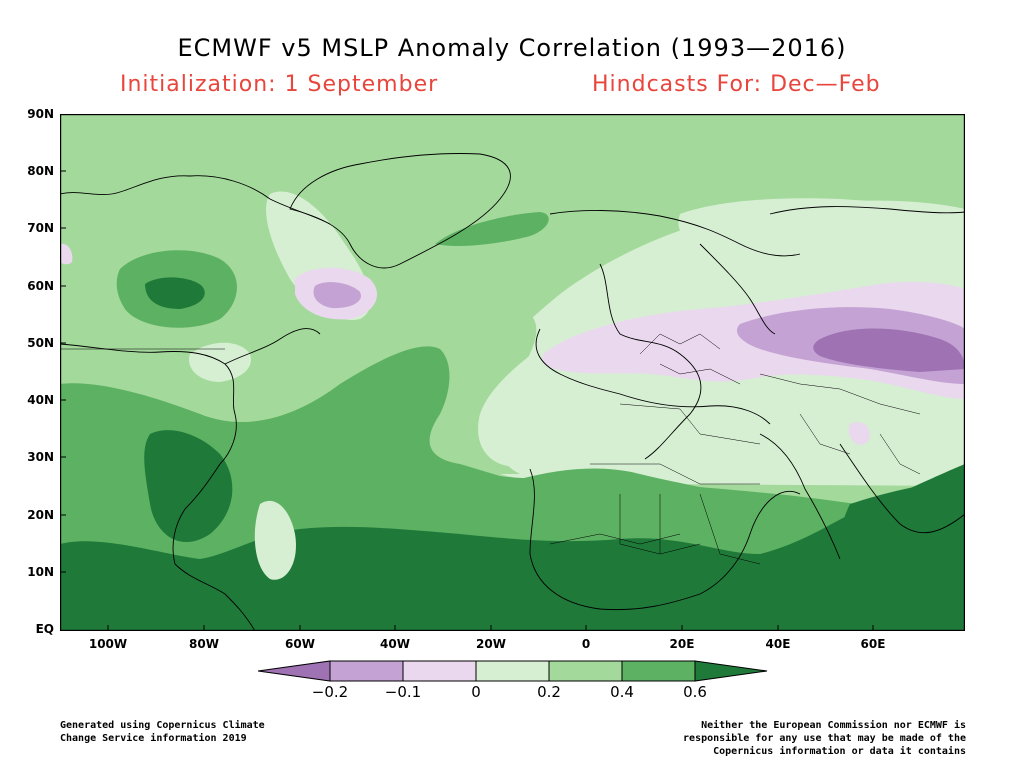 The height and width of the screenshot is (762, 1024). What do you see at coordinates (40, 515) in the screenshot?
I see `lat-label-20n: 20N` at bounding box center [40, 515].